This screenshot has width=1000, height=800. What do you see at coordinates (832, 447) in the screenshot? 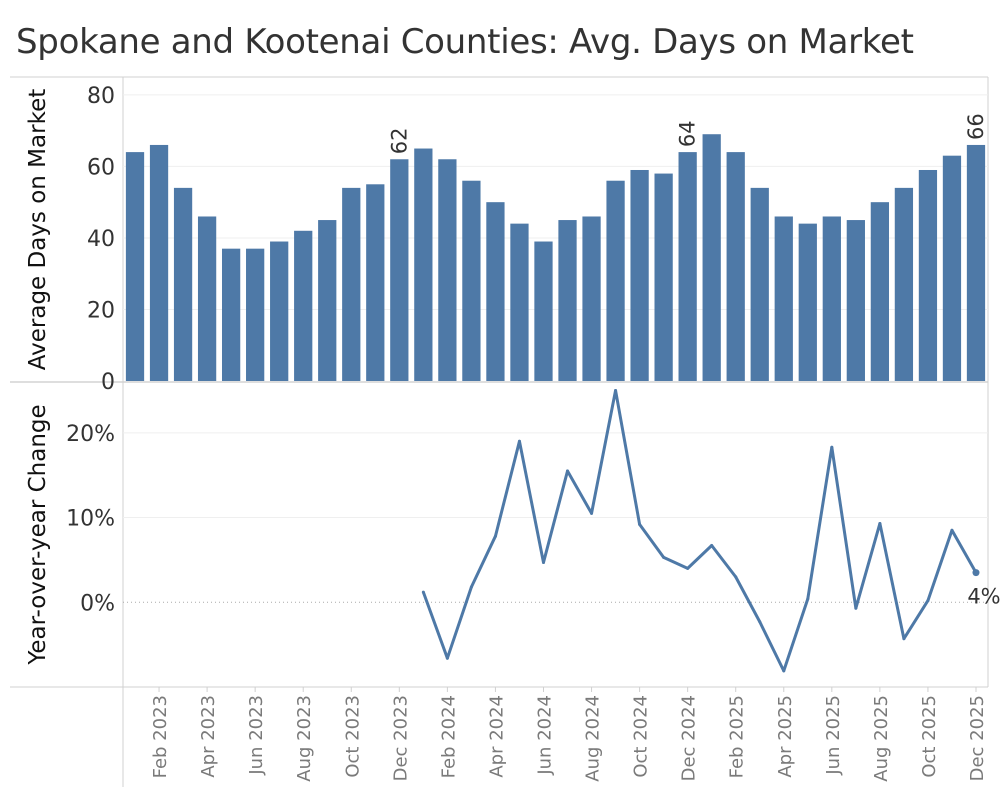
I see `yoy-point-jun-2025` at bounding box center [832, 447].